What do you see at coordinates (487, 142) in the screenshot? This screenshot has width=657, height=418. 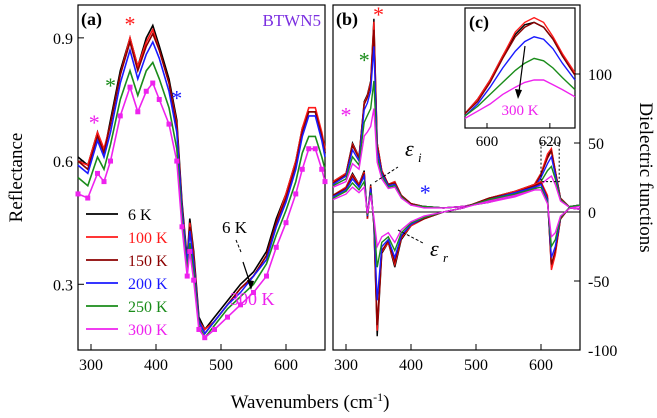 I see `inset-x-tick-label: 600` at bounding box center [487, 142].